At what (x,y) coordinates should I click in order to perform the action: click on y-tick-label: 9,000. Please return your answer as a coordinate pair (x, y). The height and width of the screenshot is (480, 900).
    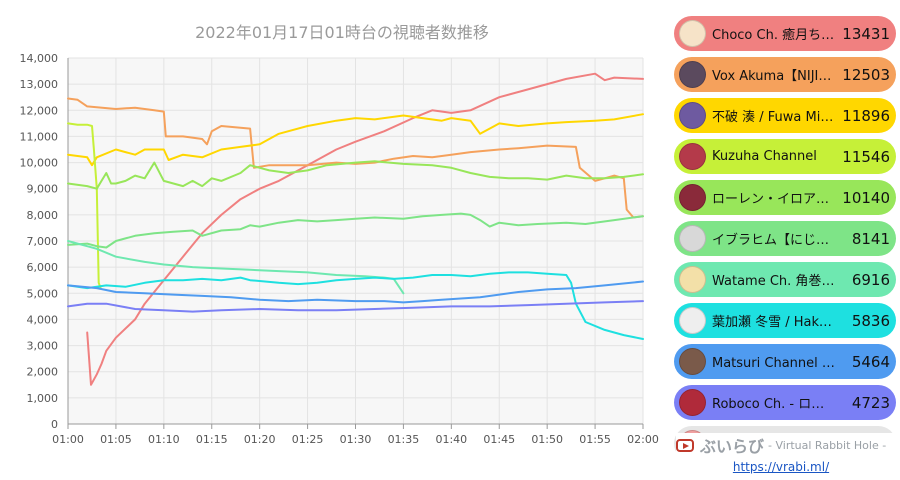
    Looking at the image, I should click on (43, 189).